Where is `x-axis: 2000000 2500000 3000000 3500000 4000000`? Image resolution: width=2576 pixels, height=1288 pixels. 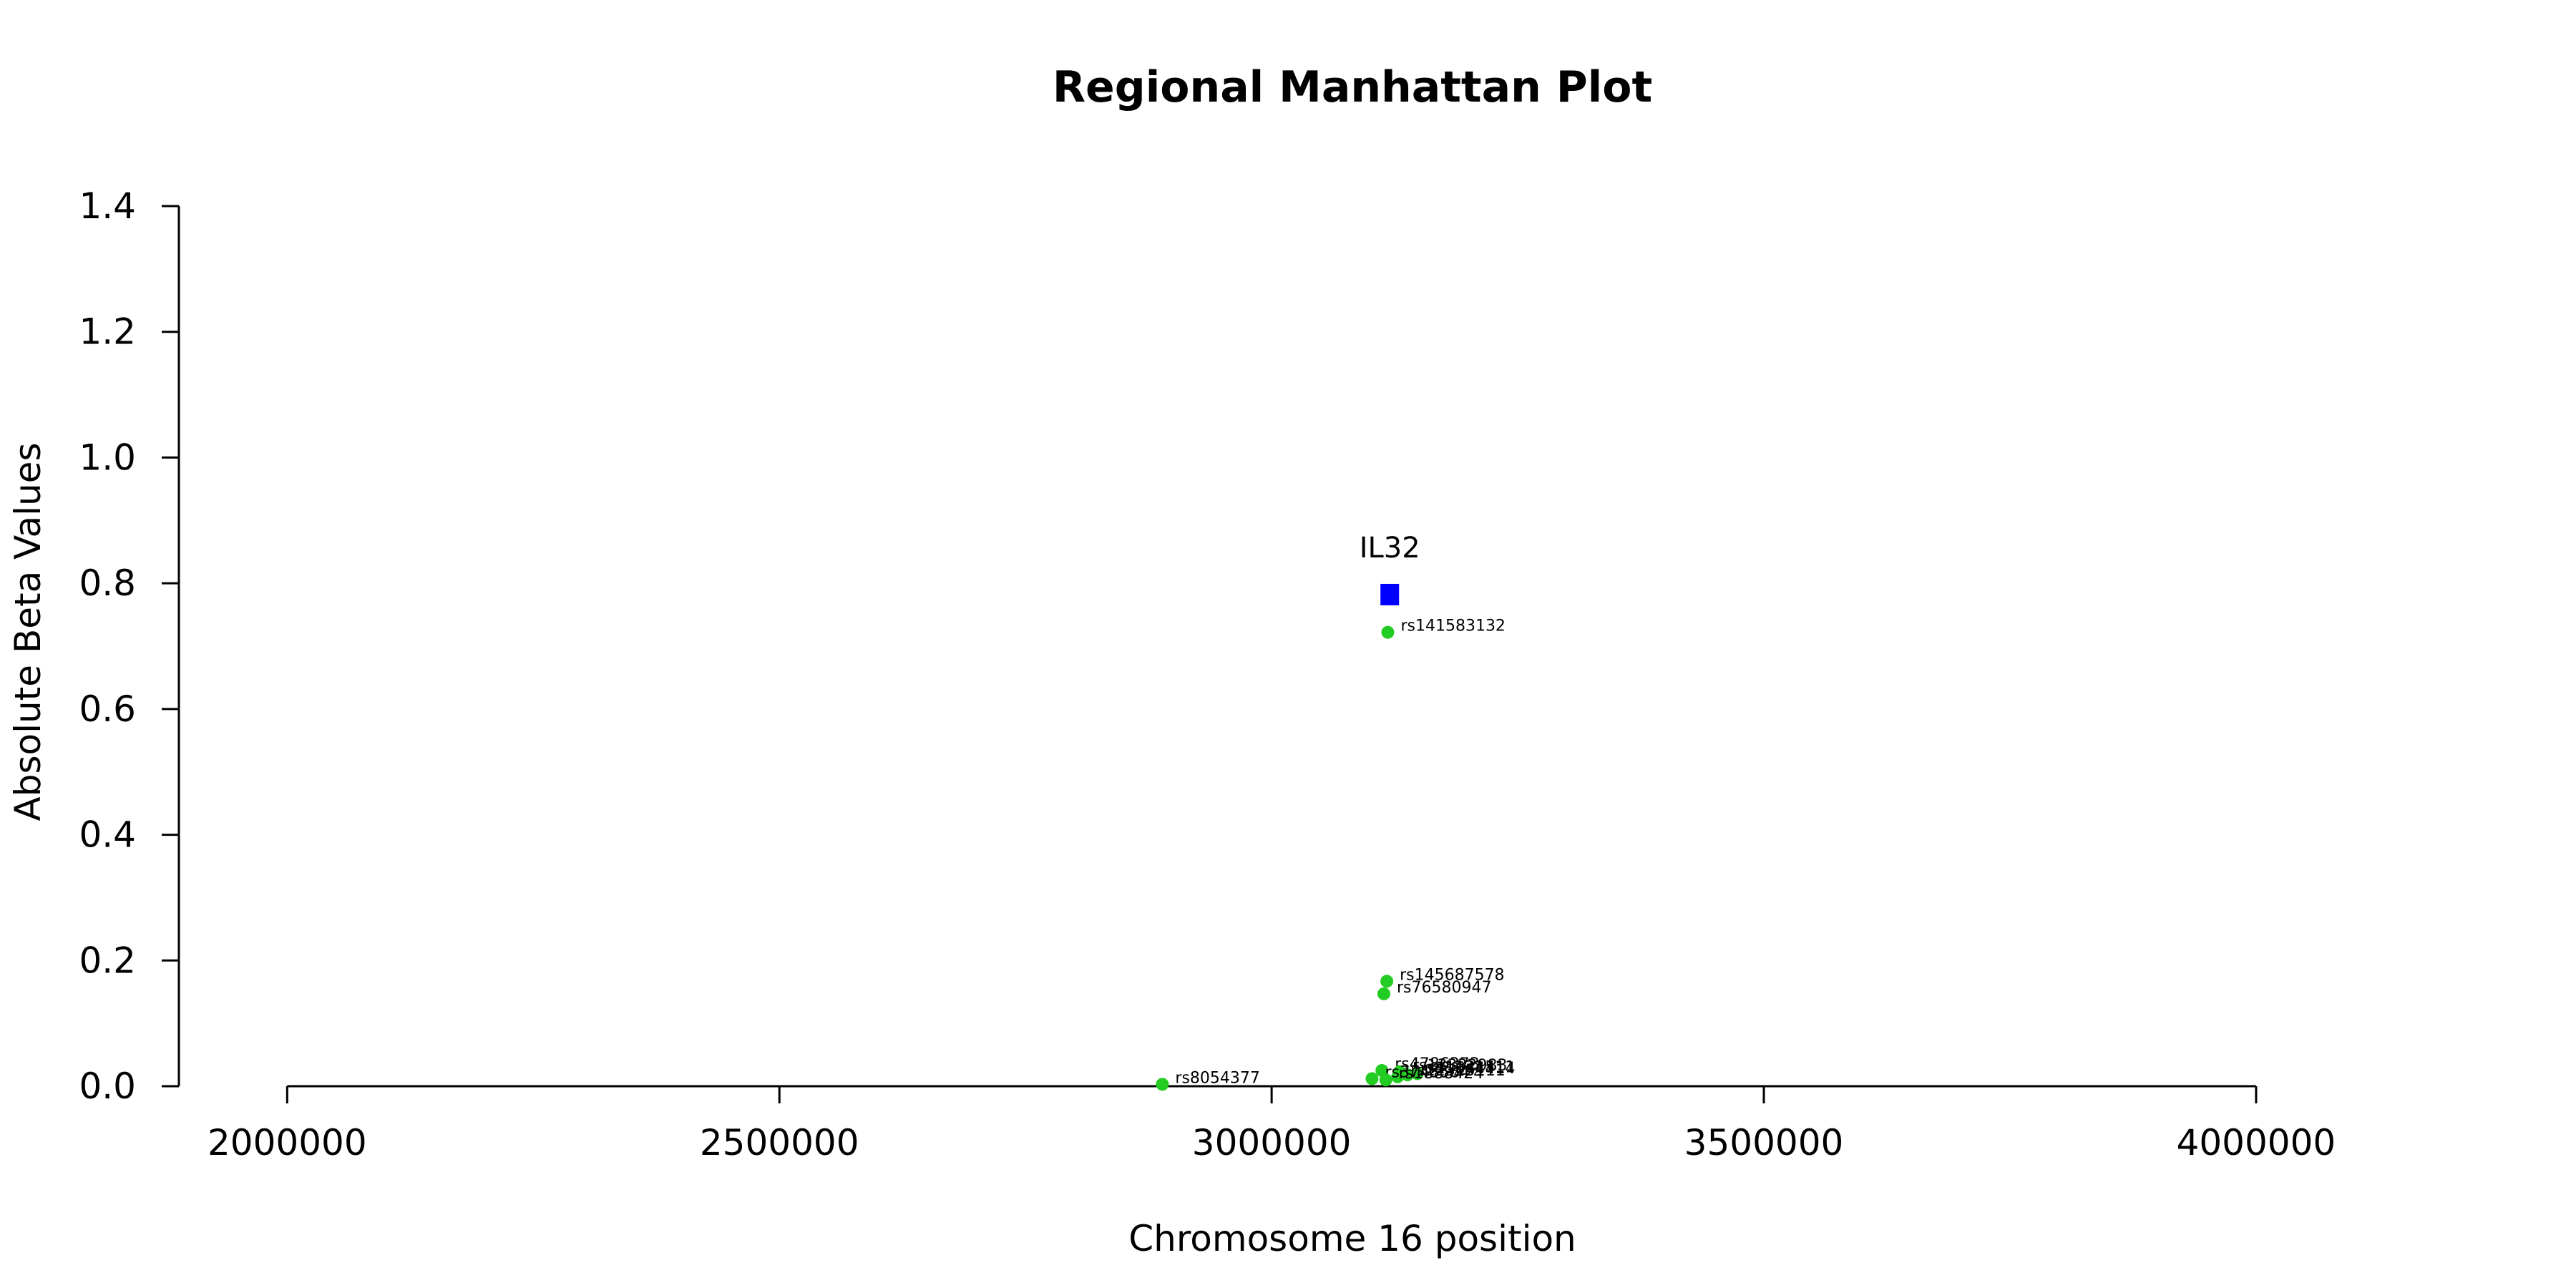 x-axis: 2000000 2500000 3000000 3500000 4000000 is located at coordinates (1272, 1124).